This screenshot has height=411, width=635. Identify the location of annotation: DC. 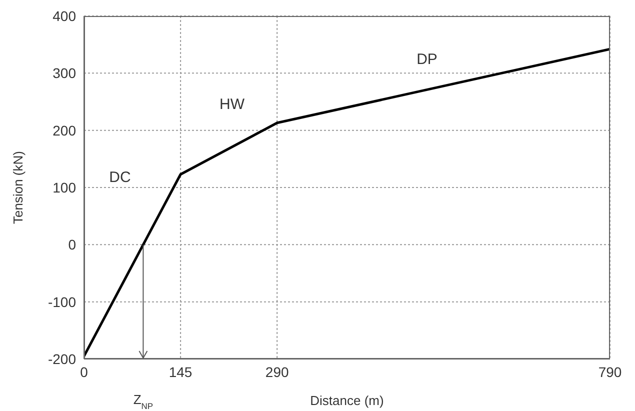
(120, 177).